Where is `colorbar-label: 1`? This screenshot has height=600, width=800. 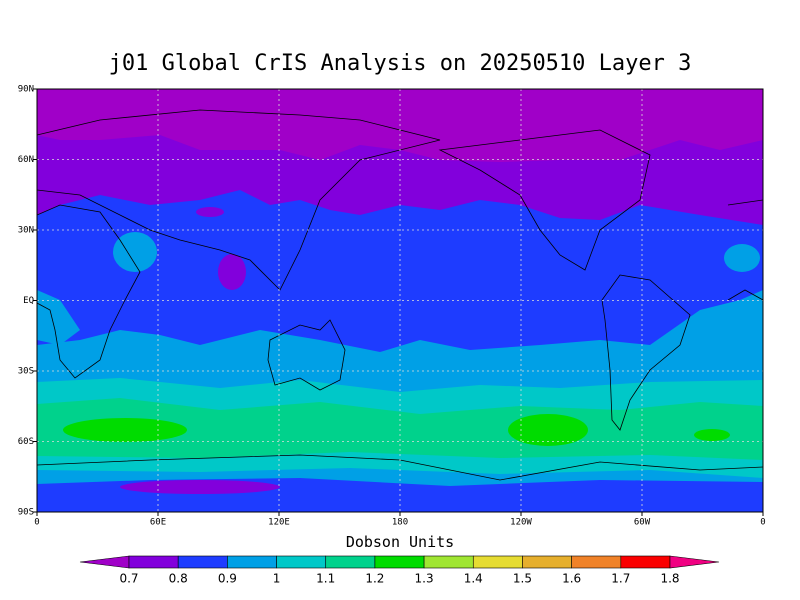
colorbar-label: 1 is located at coordinates (277, 579).